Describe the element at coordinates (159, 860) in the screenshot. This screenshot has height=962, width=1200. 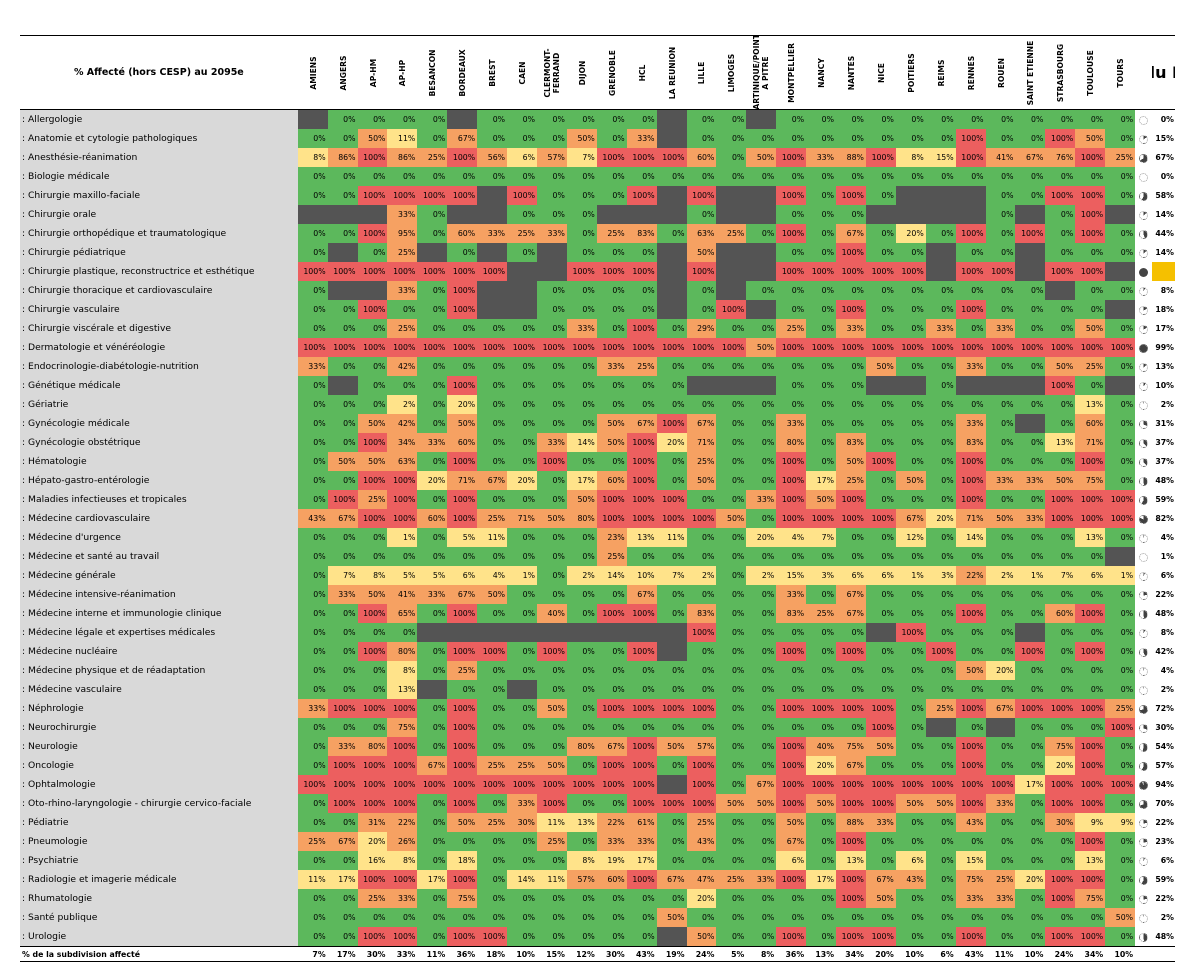
I see `specialty-name: : Psychiatrie` at that location.